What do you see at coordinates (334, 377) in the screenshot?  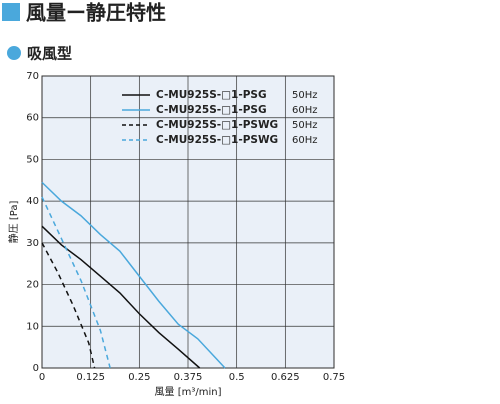 I see `x-tick-label: 0.75` at bounding box center [334, 377].